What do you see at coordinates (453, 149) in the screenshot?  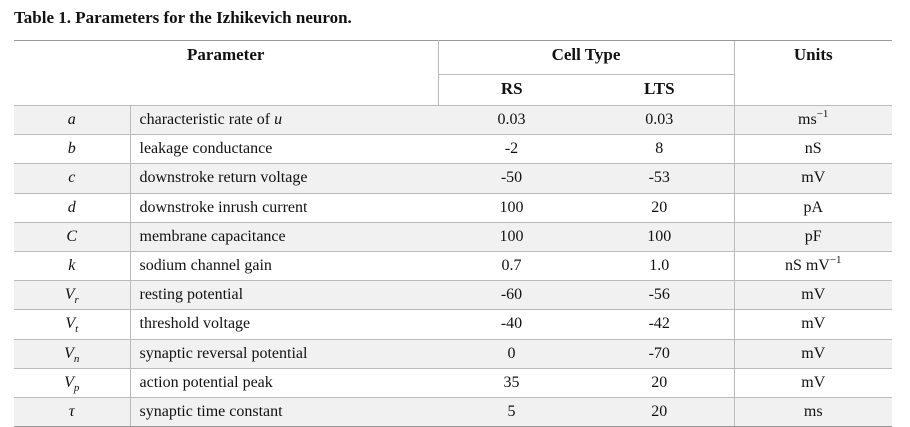 I see `table-row: b leakage conductance -2 8 nS` at bounding box center [453, 149].